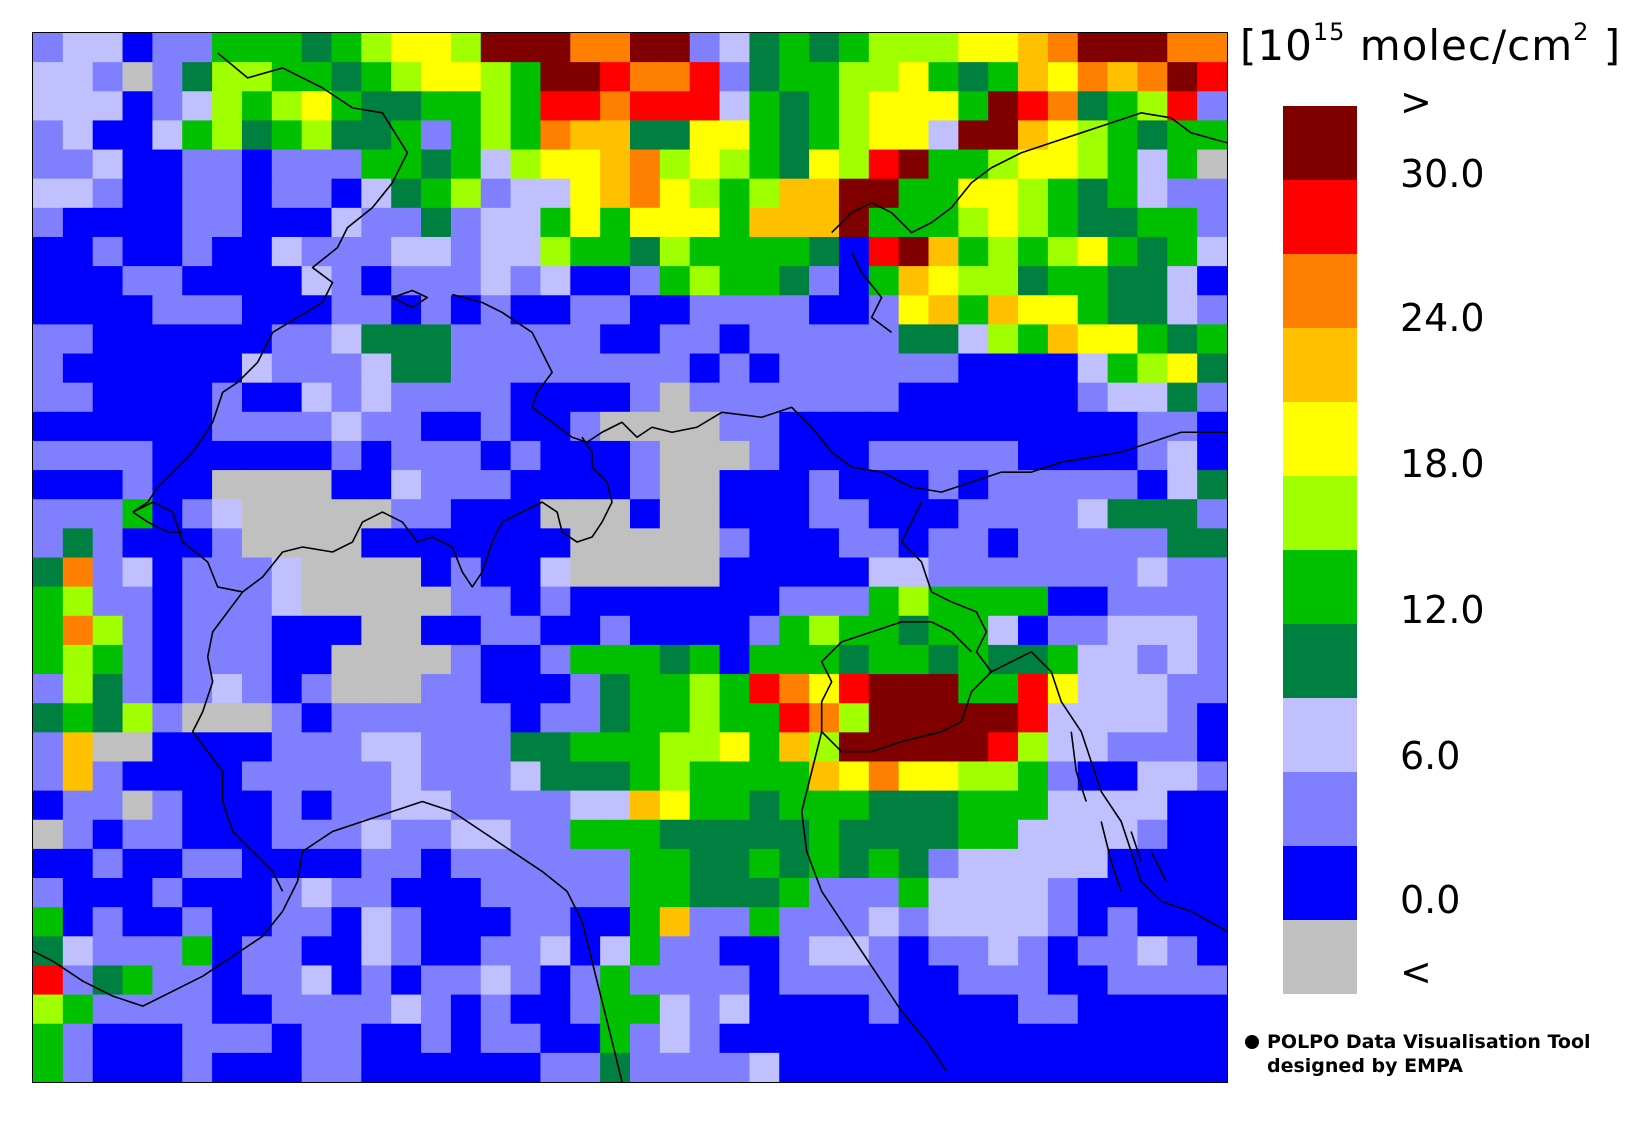 The image size is (1626, 1132). Describe the element at coordinates (1329, 32) in the screenshot. I see `units-exponent: 15` at that location.